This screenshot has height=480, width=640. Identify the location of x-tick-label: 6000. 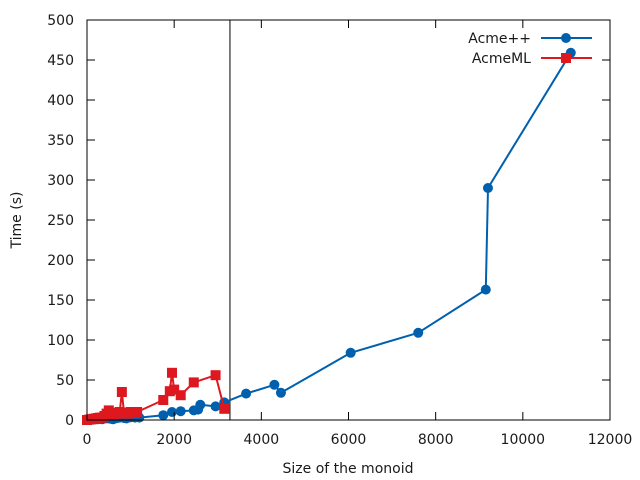
(349, 440).